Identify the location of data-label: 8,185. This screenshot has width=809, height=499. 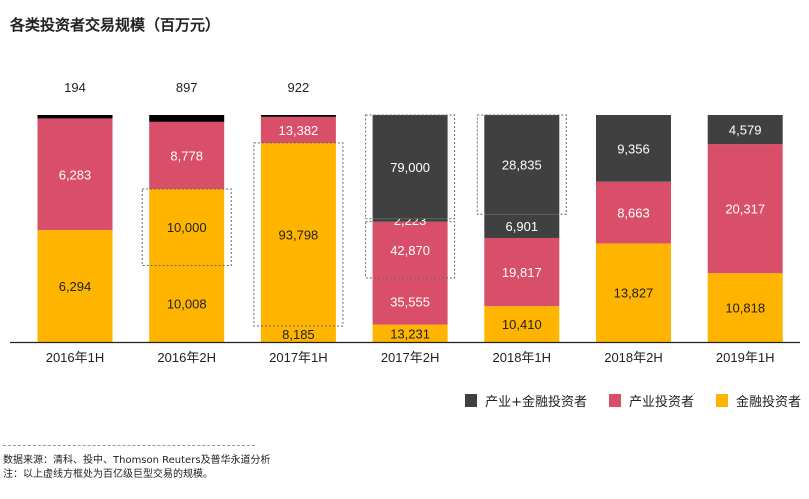
(298, 334).